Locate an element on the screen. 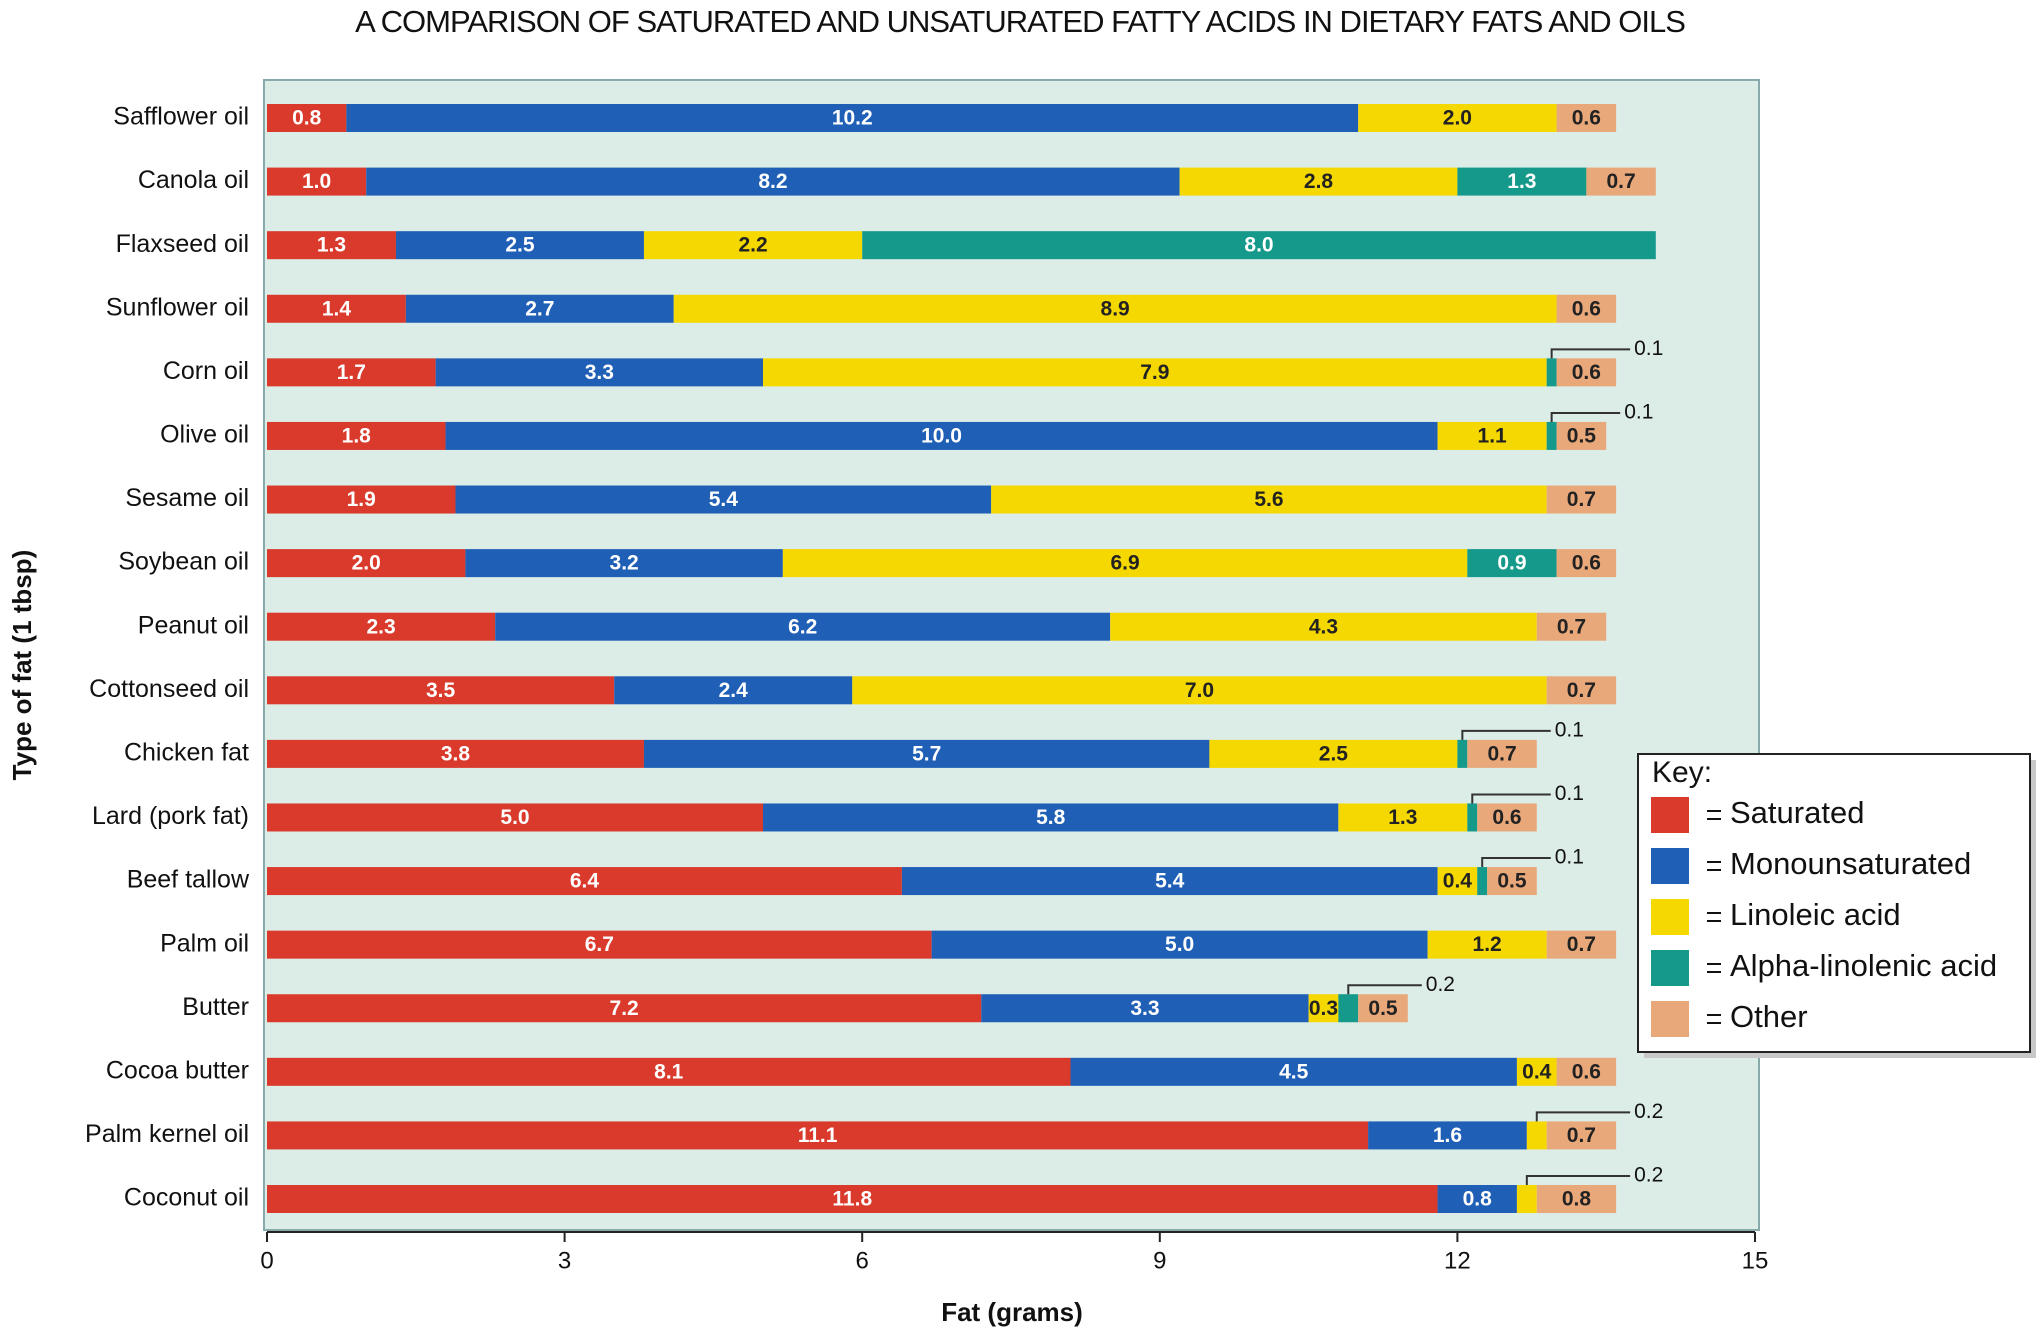 The height and width of the screenshot is (1339, 2041). legend-box is located at coordinates (1834, 903).